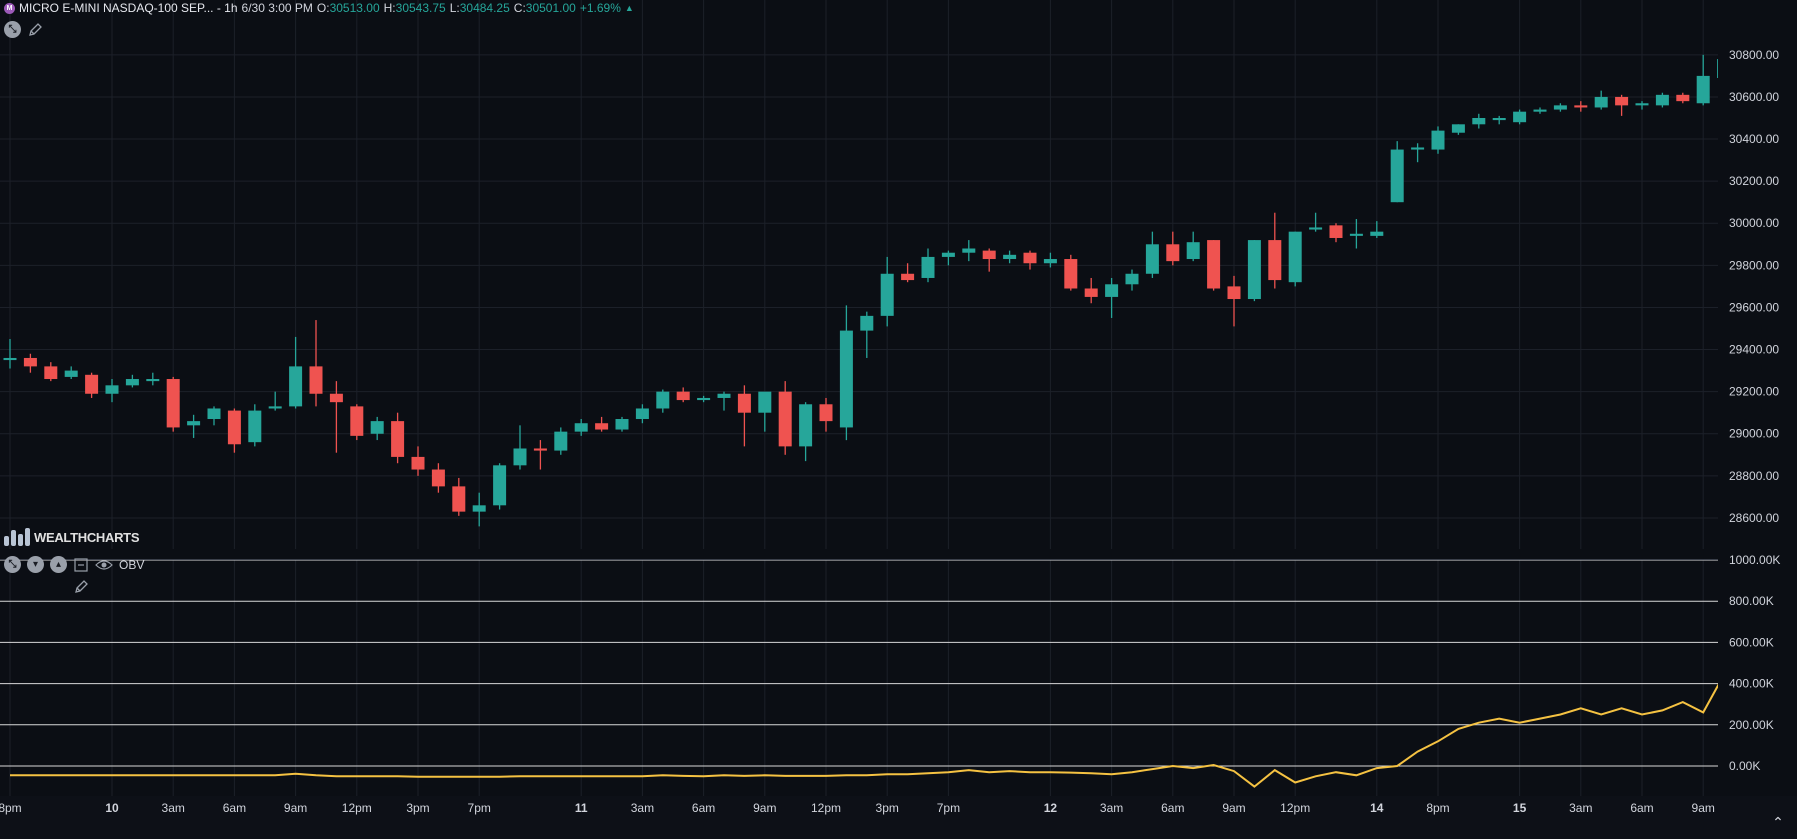 The image size is (1797, 839). What do you see at coordinates (104, 565) in the screenshot?
I see `eye-icon` at bounding box center [104, 565].